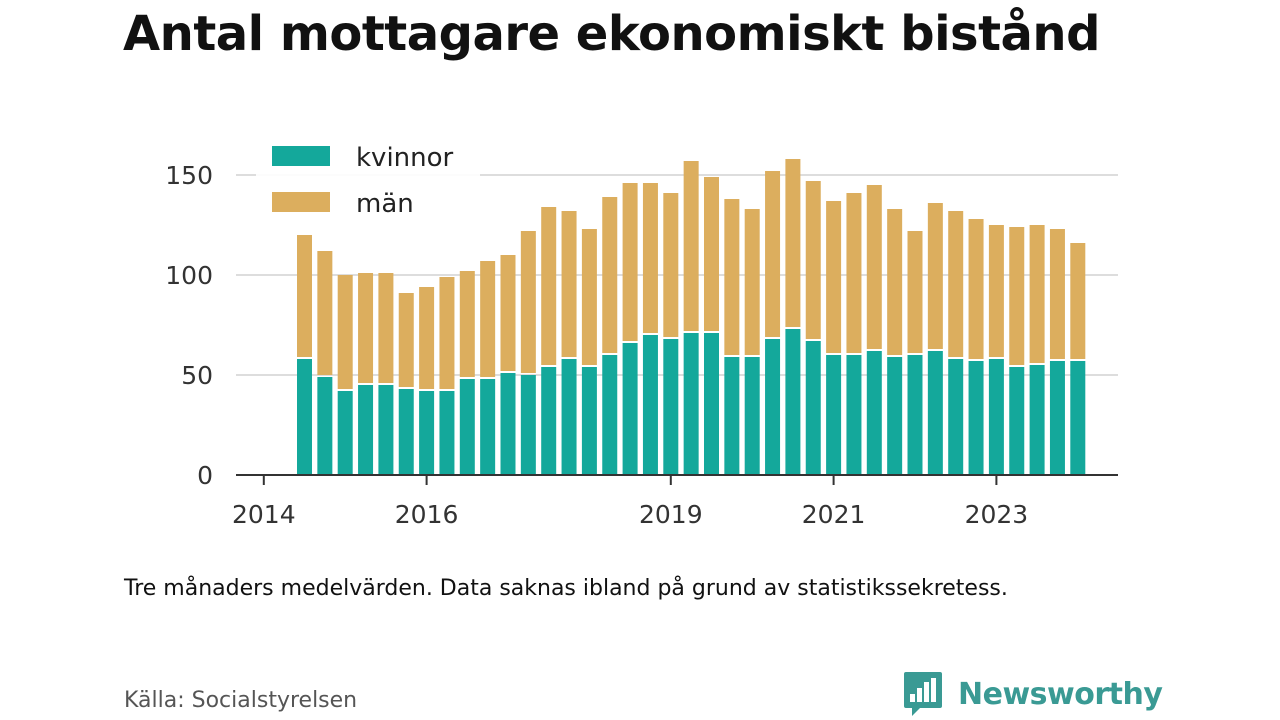 The width and height of the screenshot is (1280, 720). Describe the element at coordinates (301, 202) in the screenshot. I see `legend-swatch-man` at that location.